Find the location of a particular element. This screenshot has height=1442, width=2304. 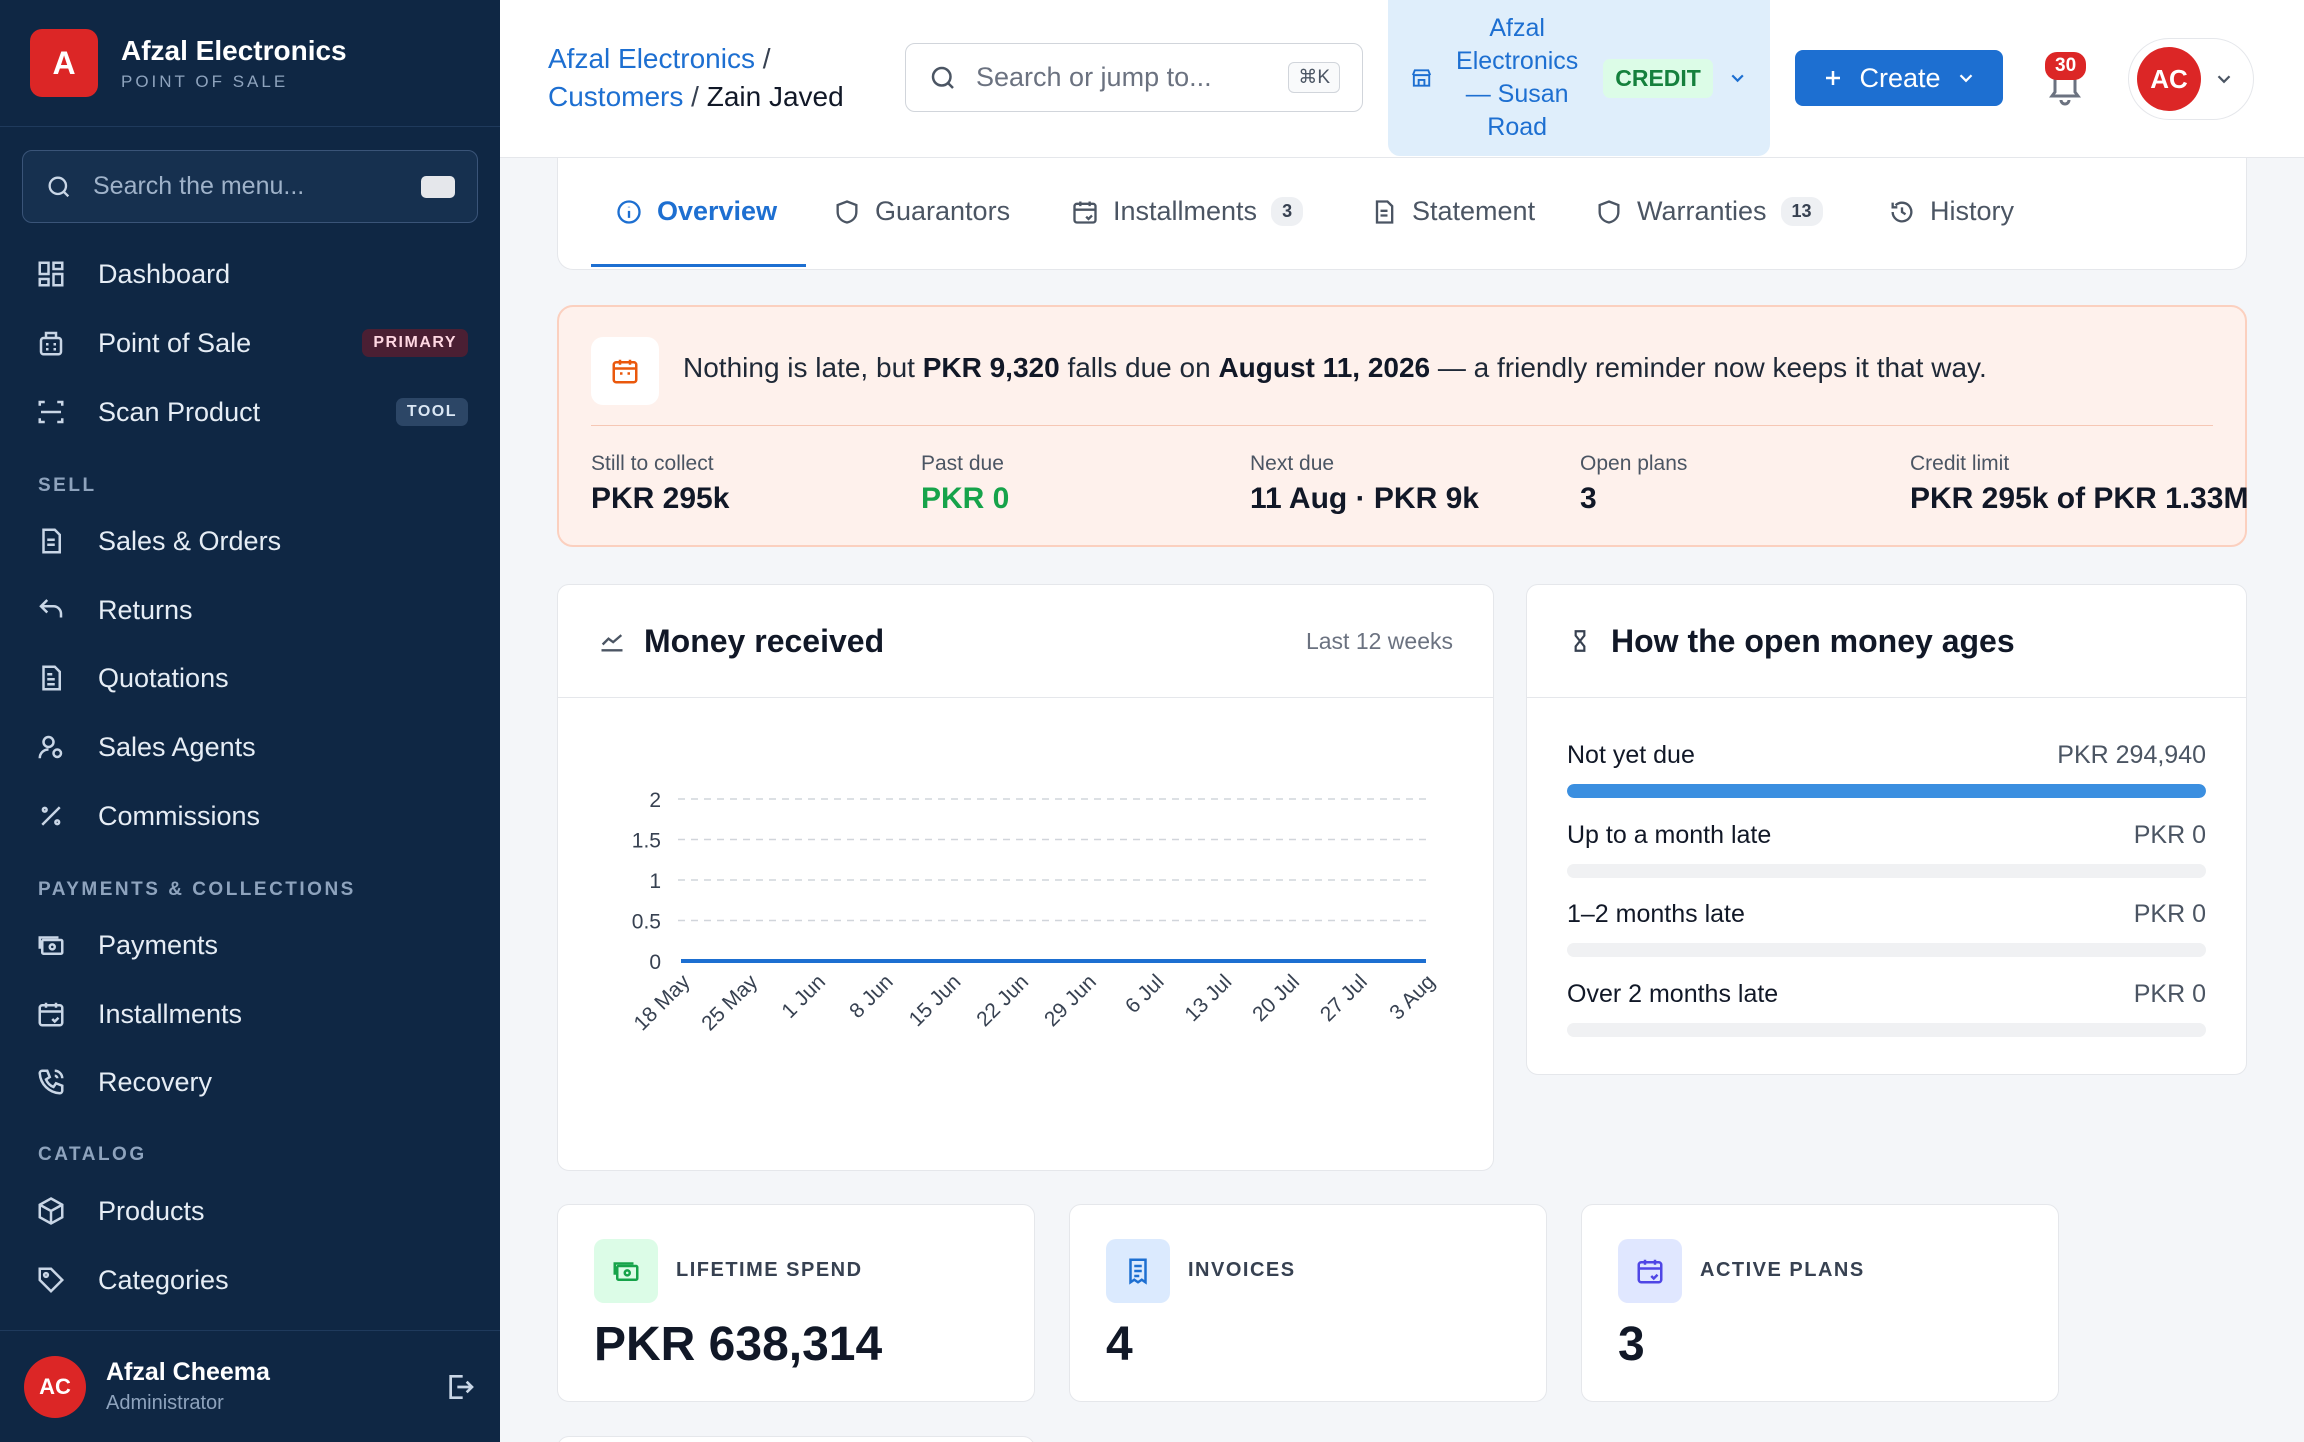

x-tick-label: 29 Jun is located at coordinates (1070, 1000).